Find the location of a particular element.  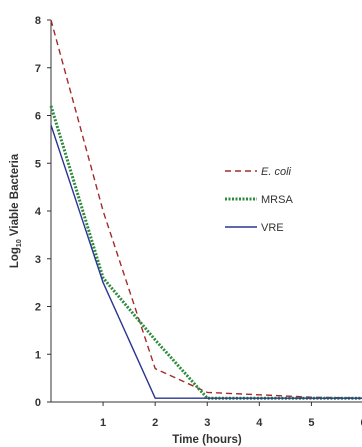

x-tick-label: 5 is located at coordinates (311, 423).